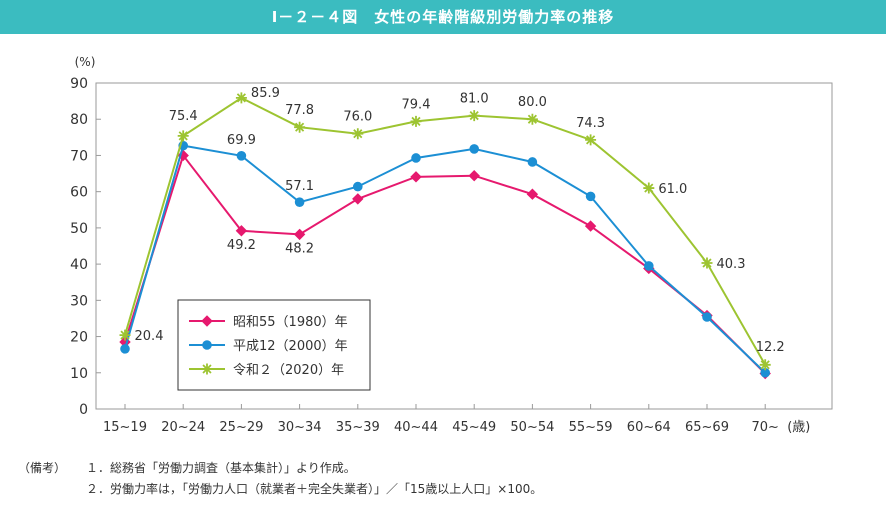  Describe the element at coordinates (83, 410) in the screenshot. I see `y-tick-label: 0` at that location.